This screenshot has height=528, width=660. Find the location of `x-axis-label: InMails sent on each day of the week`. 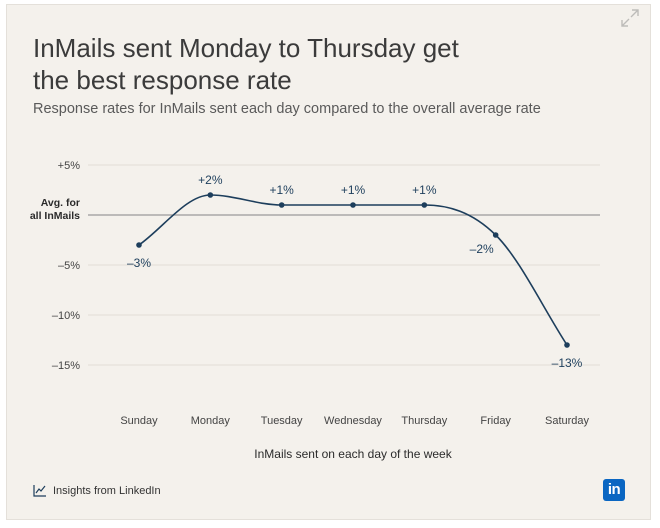

x-axis-label: InMails sent on each day of the week is located at coordinates (353, 454).